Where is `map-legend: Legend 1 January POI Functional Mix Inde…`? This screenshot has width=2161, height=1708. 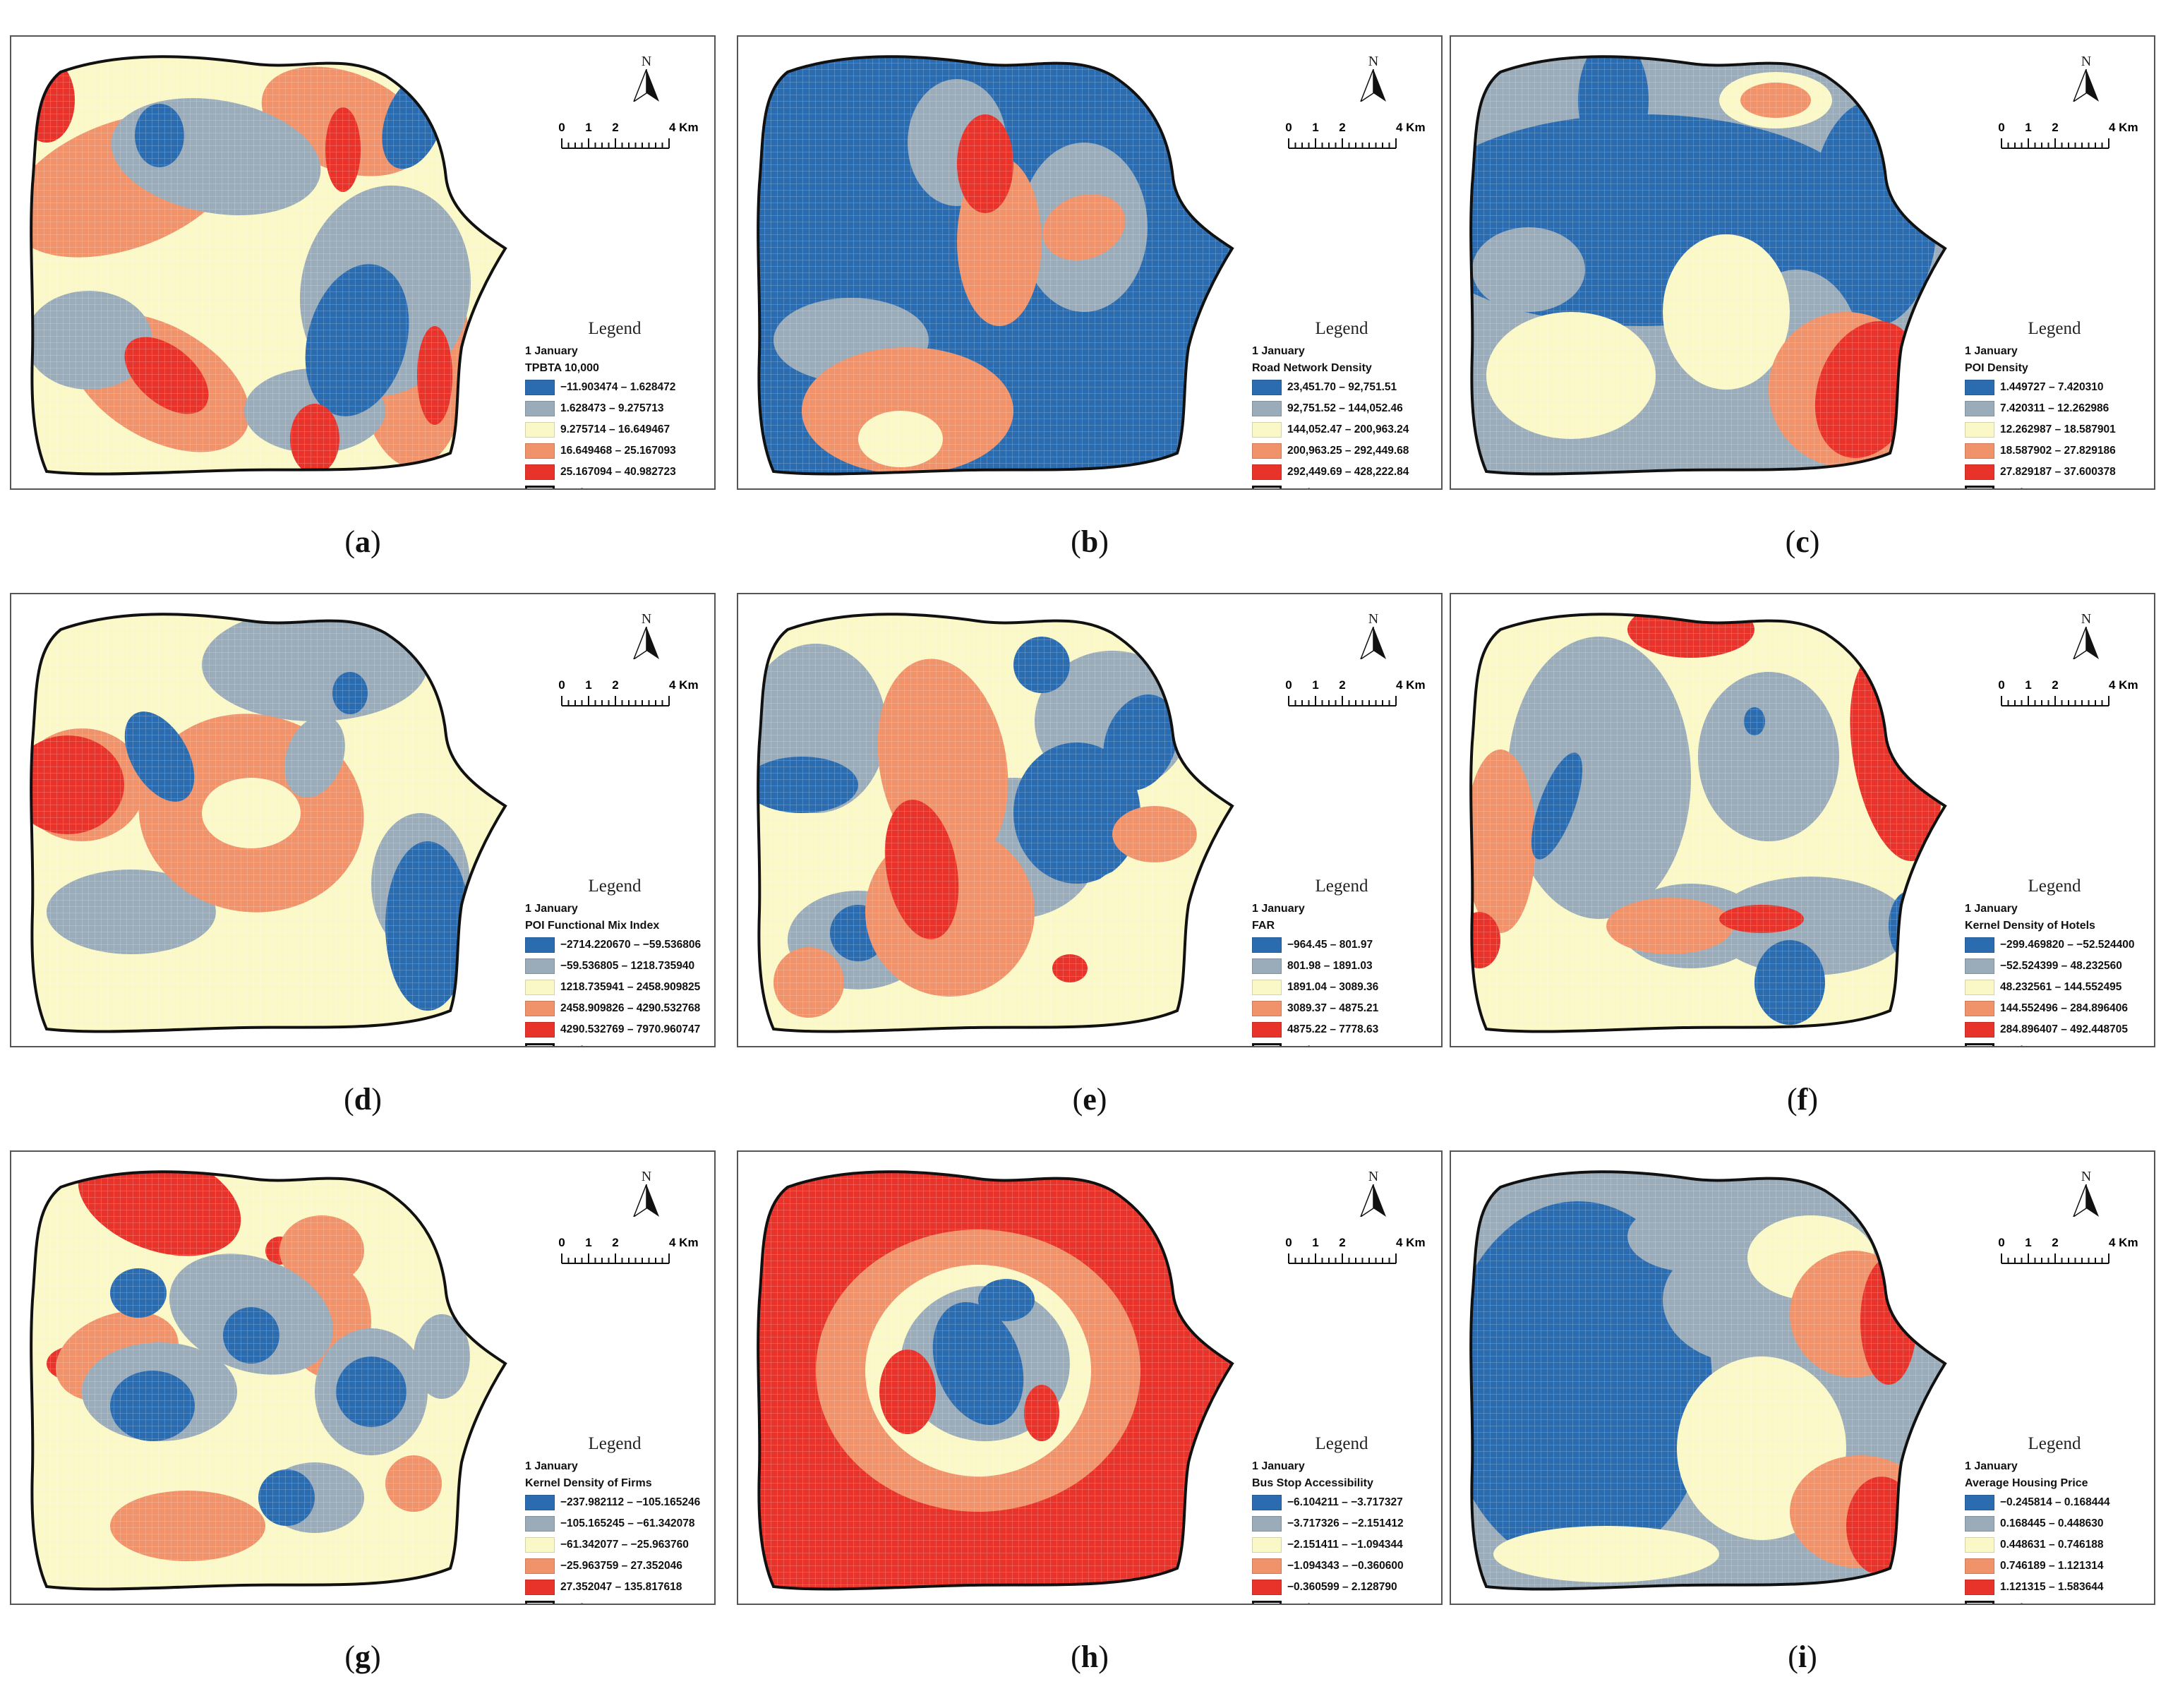
map-legend: Legend 1 January POI Functional Mix Inde… is located at coordinates (615, 961).